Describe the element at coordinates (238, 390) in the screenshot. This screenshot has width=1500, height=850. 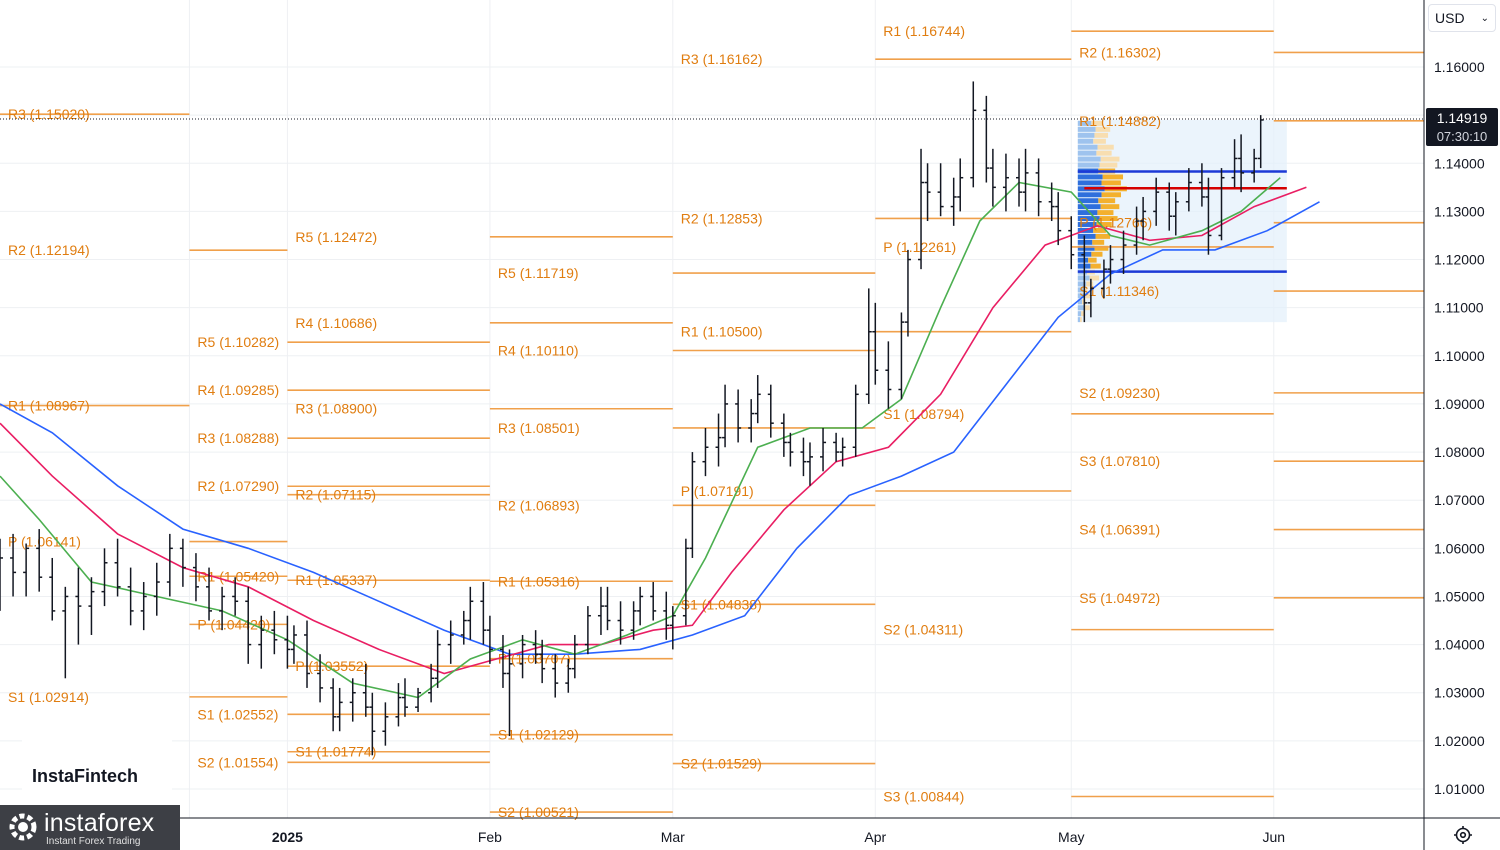
I see `pivot-label: R4 (1.09285)` at that location.